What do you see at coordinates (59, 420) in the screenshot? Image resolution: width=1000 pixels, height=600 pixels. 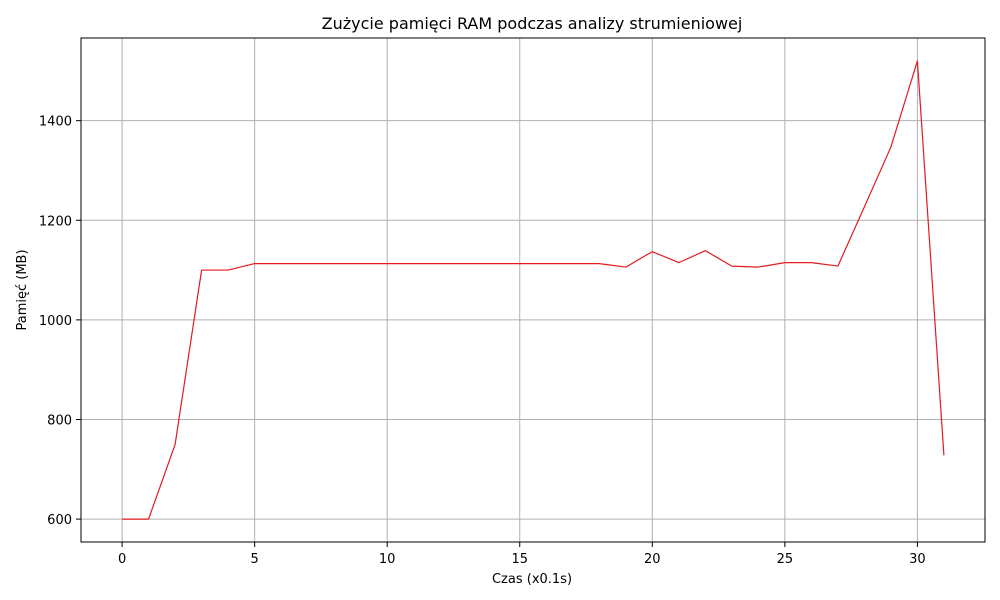 I see `y-tick-label: 800` at bounding box center [59, 420].